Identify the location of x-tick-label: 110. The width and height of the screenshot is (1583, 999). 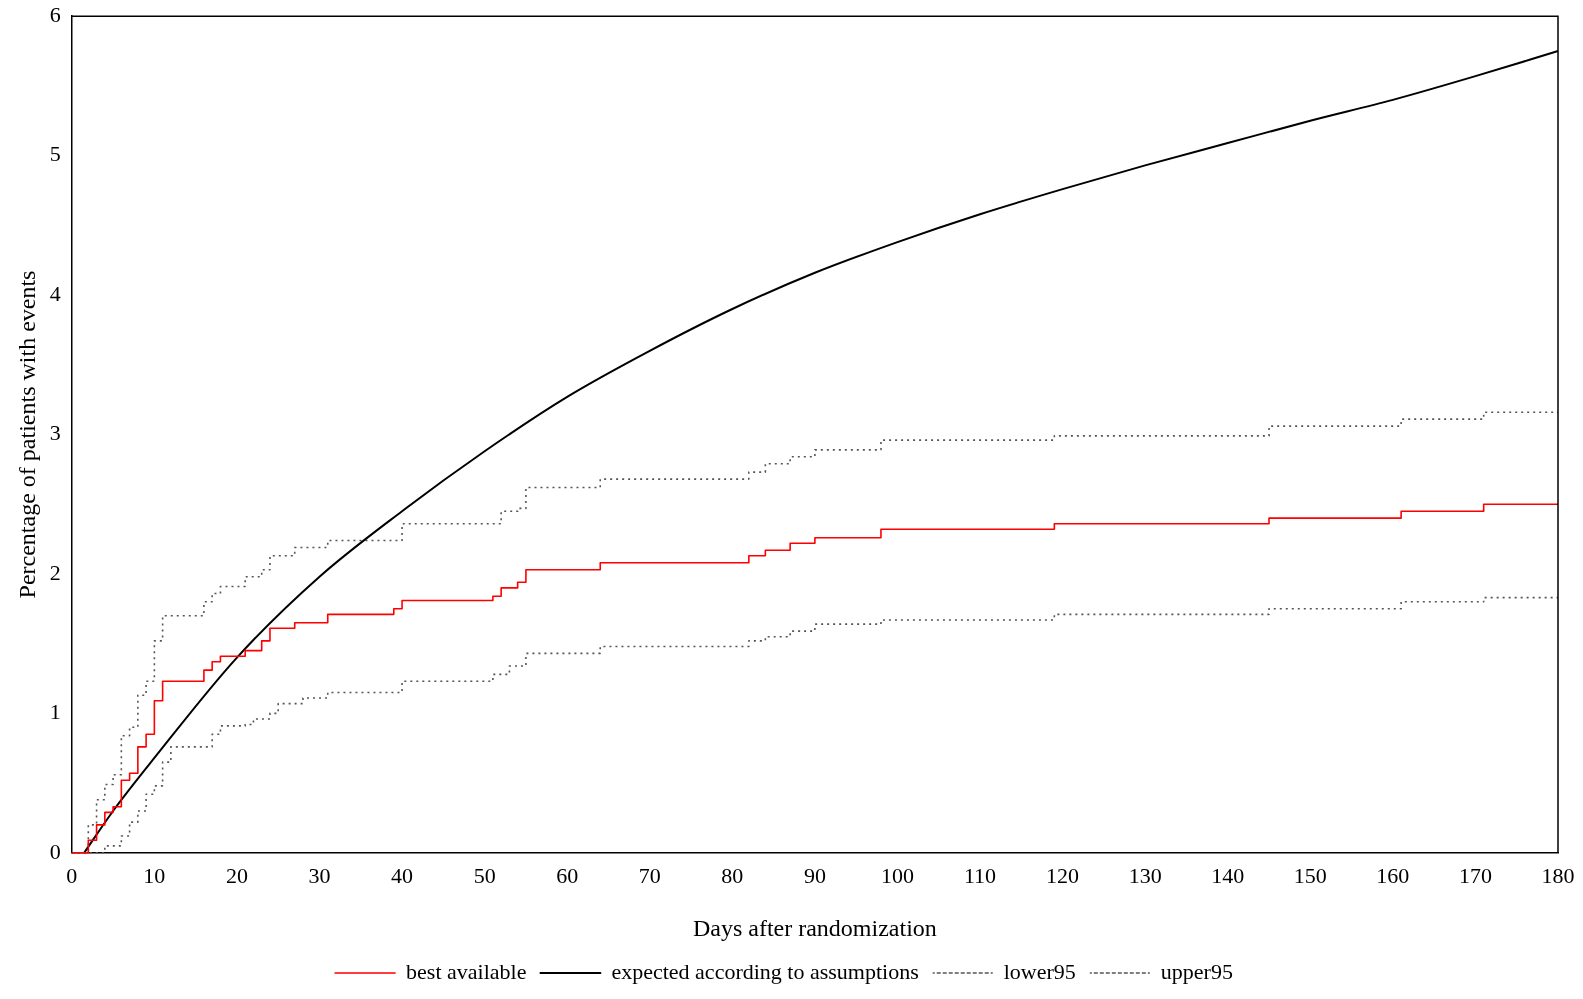
(980, 875).